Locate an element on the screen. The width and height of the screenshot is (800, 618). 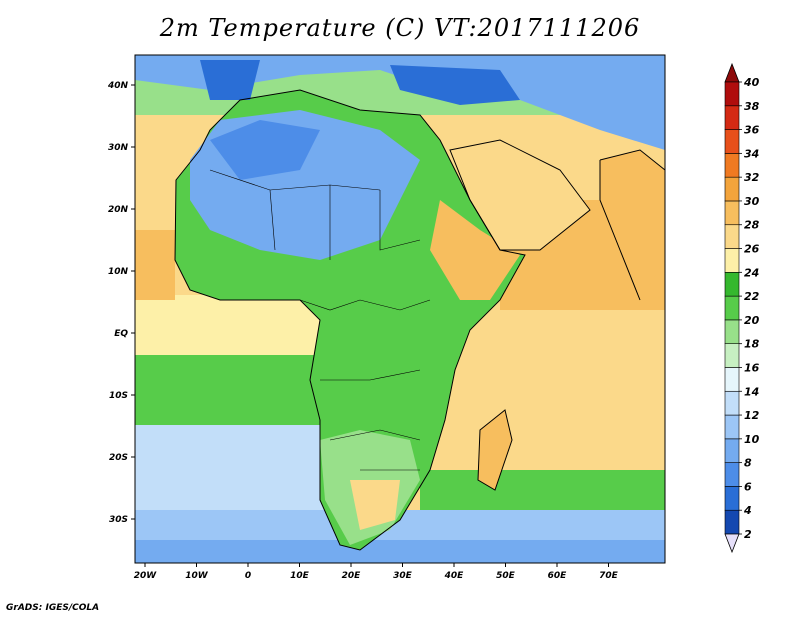
colorbar-label: 28 is located at coordinates (752, 225).